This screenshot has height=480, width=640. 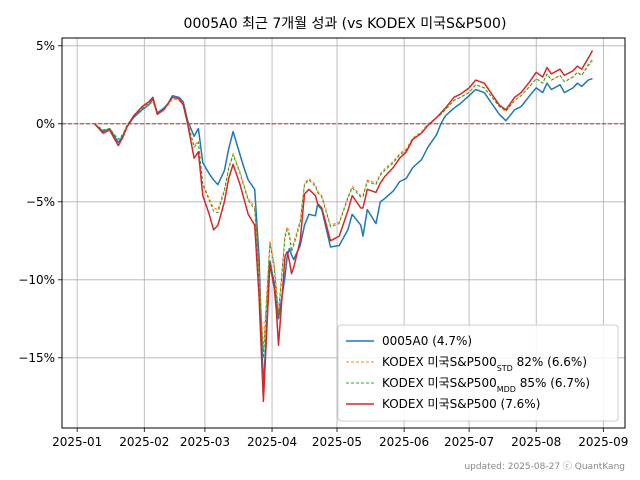 What do you see at coordinates (337, 442) in the screenshot?
I see `x-tick-label: 2025-05` at bounding box center [337, 442].